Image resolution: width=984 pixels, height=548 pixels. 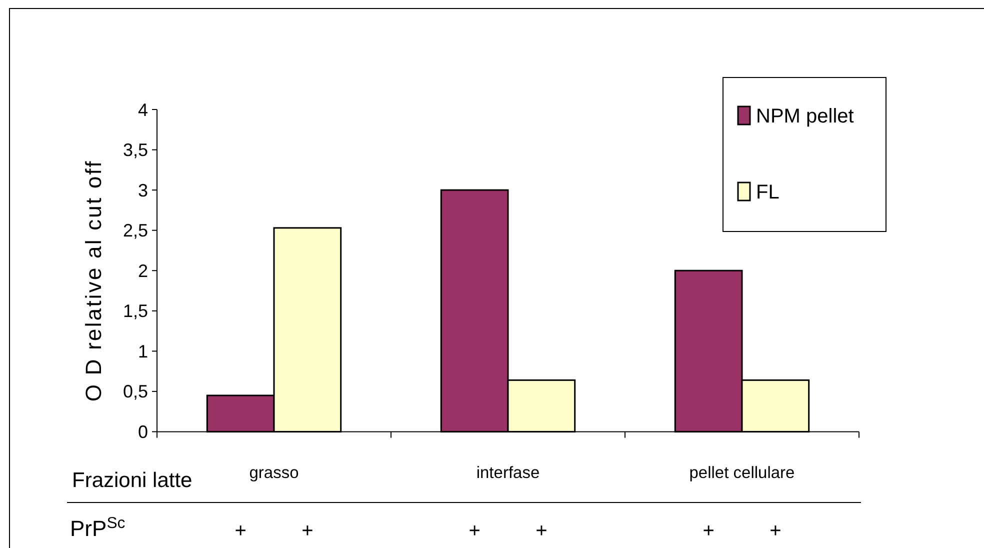 I want to click on y-tick-label: 0, so click(x=143, y=432).